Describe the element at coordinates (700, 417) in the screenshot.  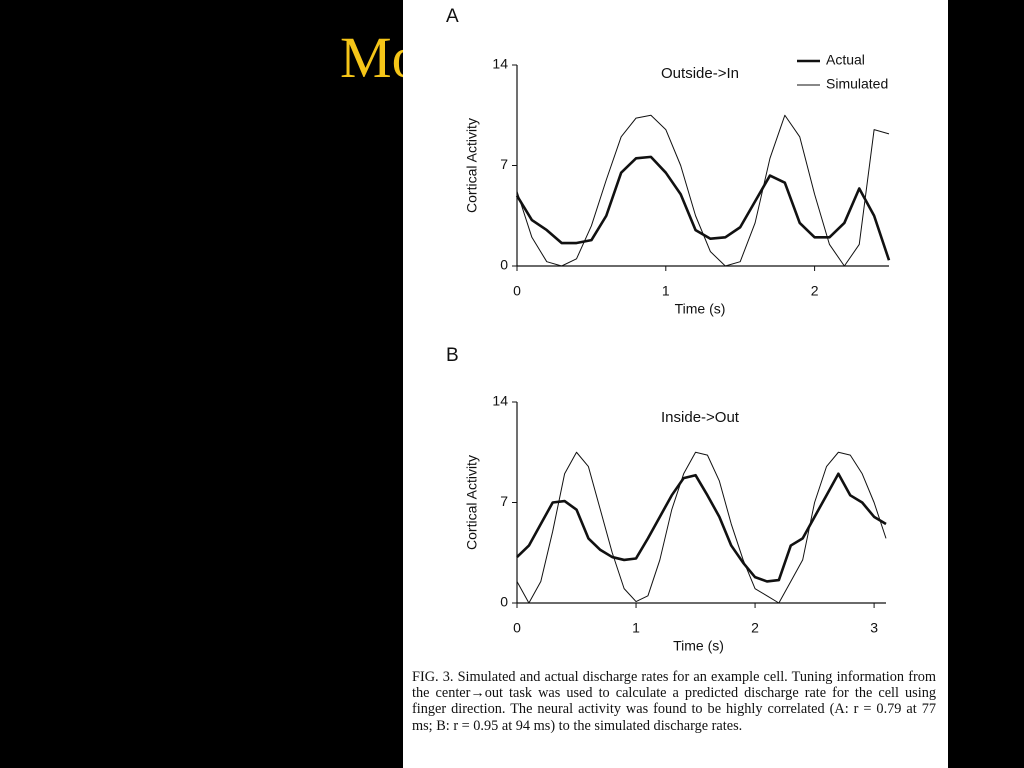
I see `annotation: Inside->Out` at that location.